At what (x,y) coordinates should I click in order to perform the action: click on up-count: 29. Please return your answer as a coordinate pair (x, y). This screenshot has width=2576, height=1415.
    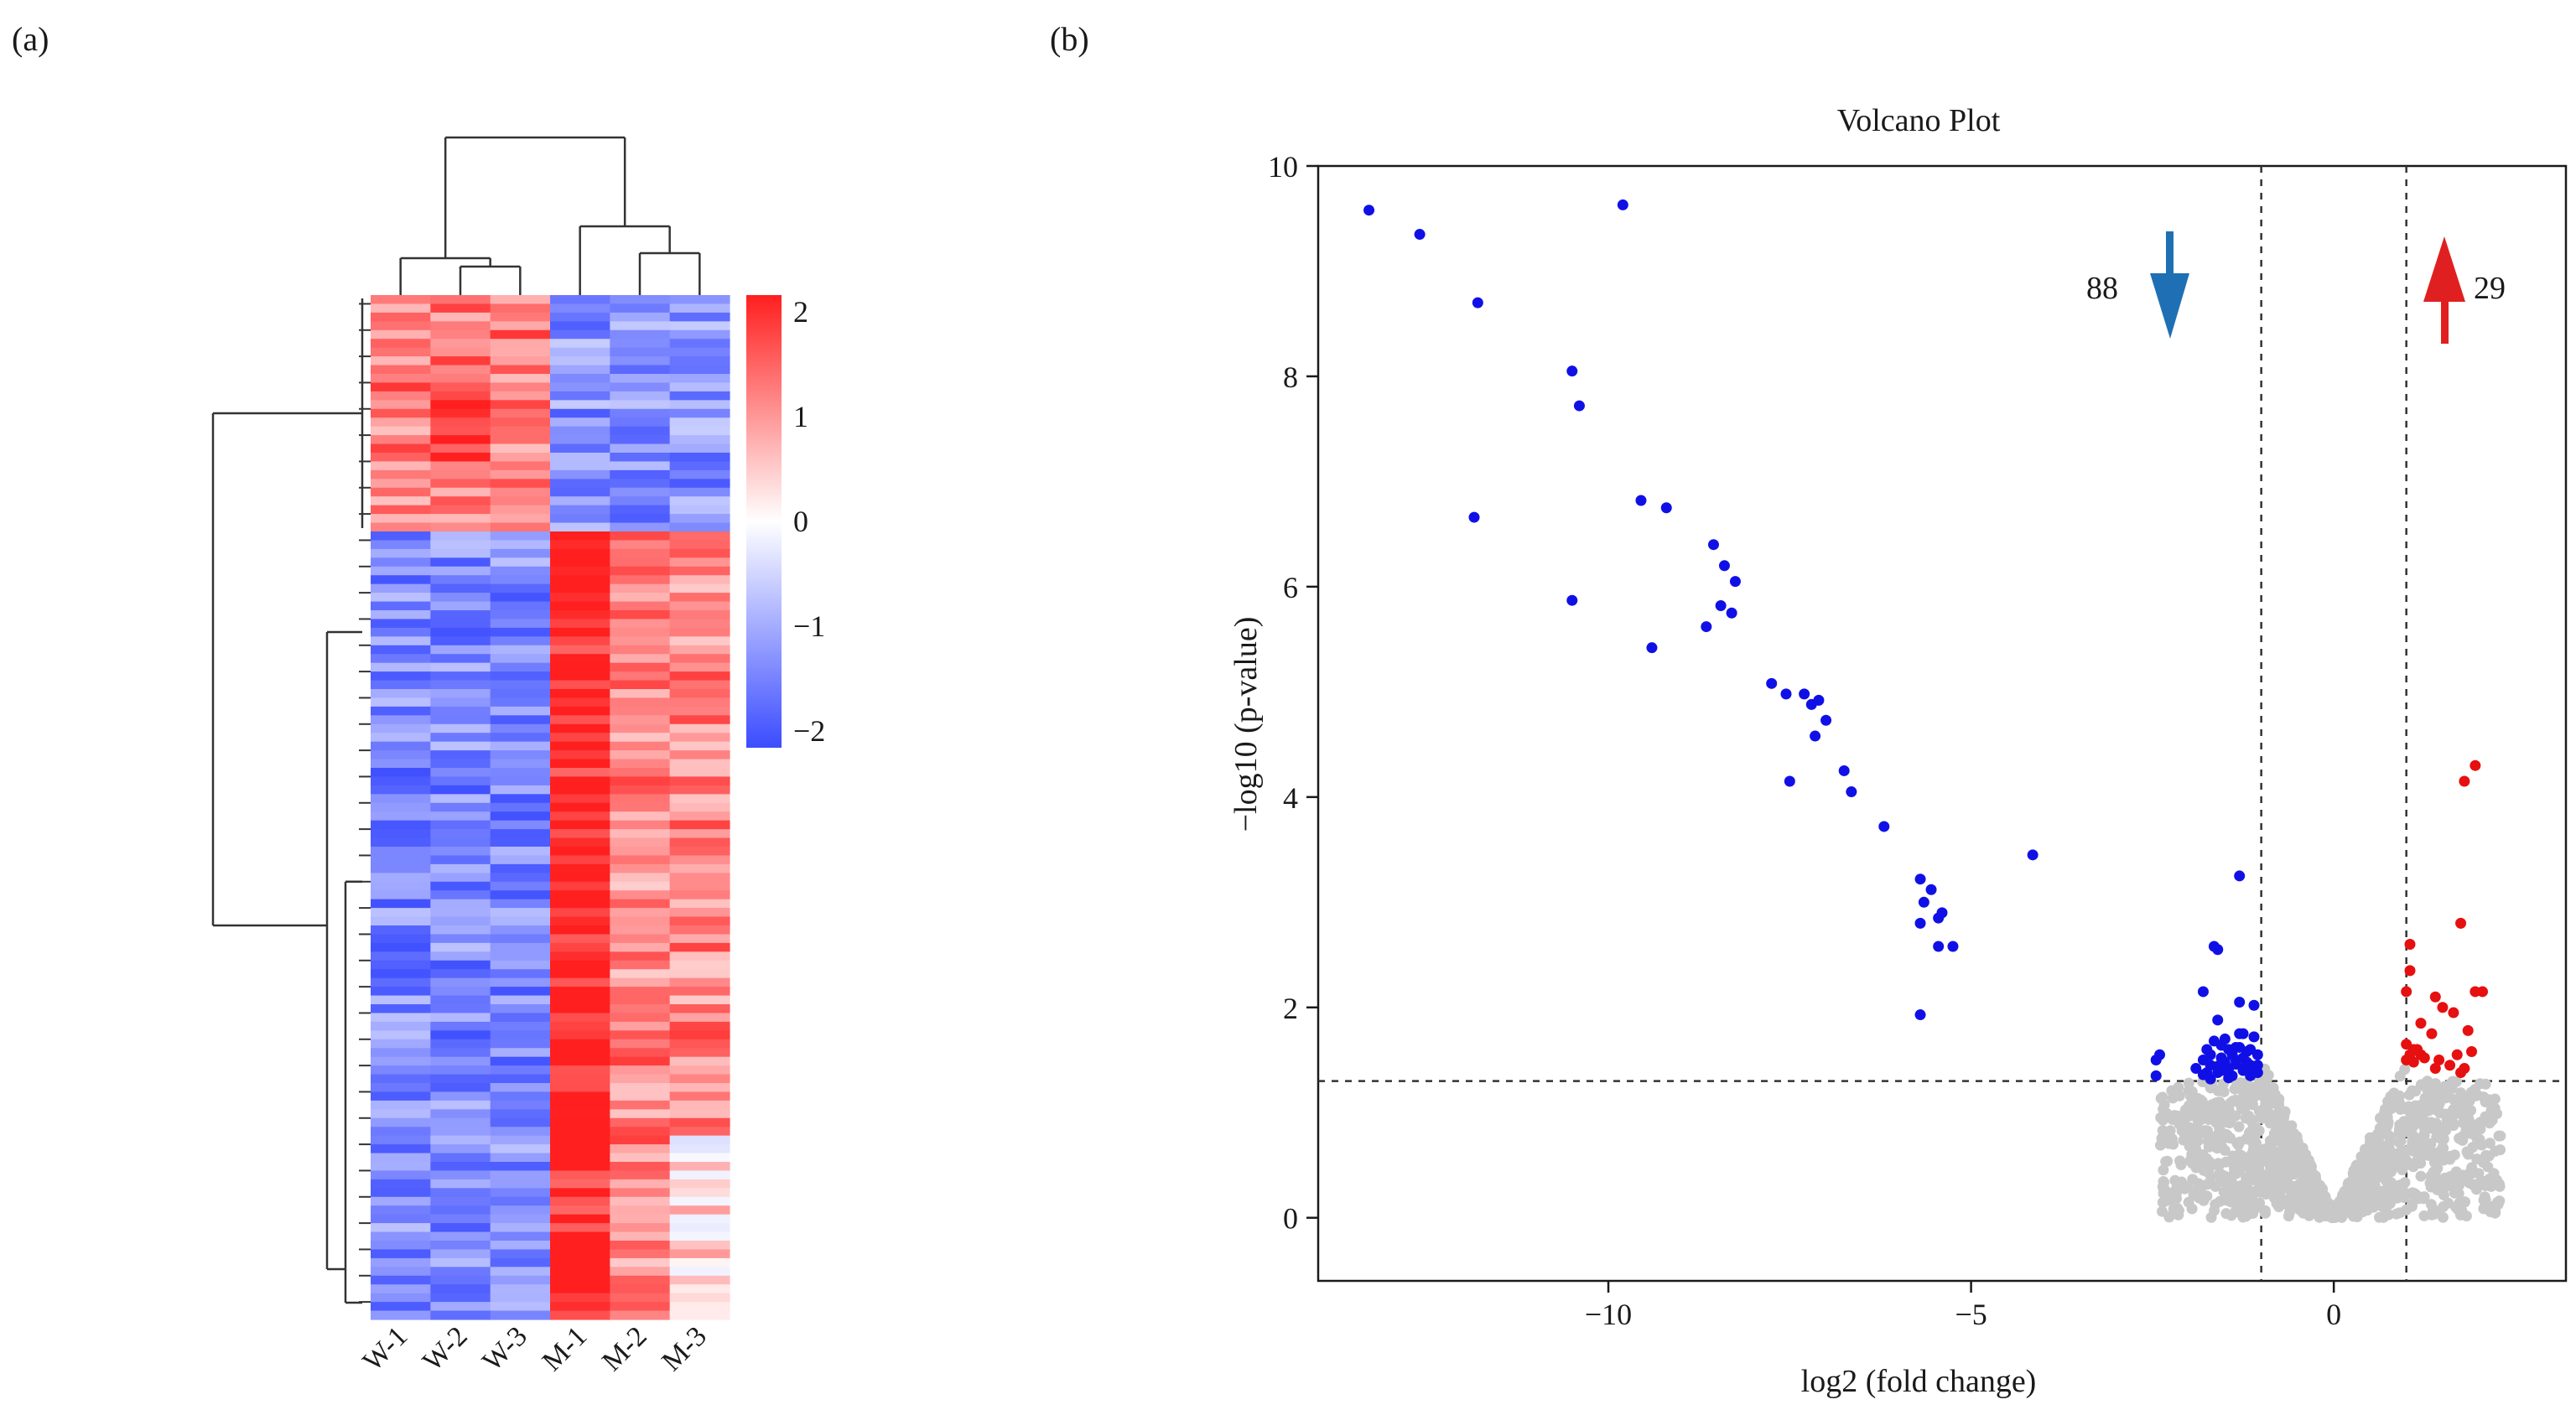
    Looking at the image, I should click on (2490, 288).